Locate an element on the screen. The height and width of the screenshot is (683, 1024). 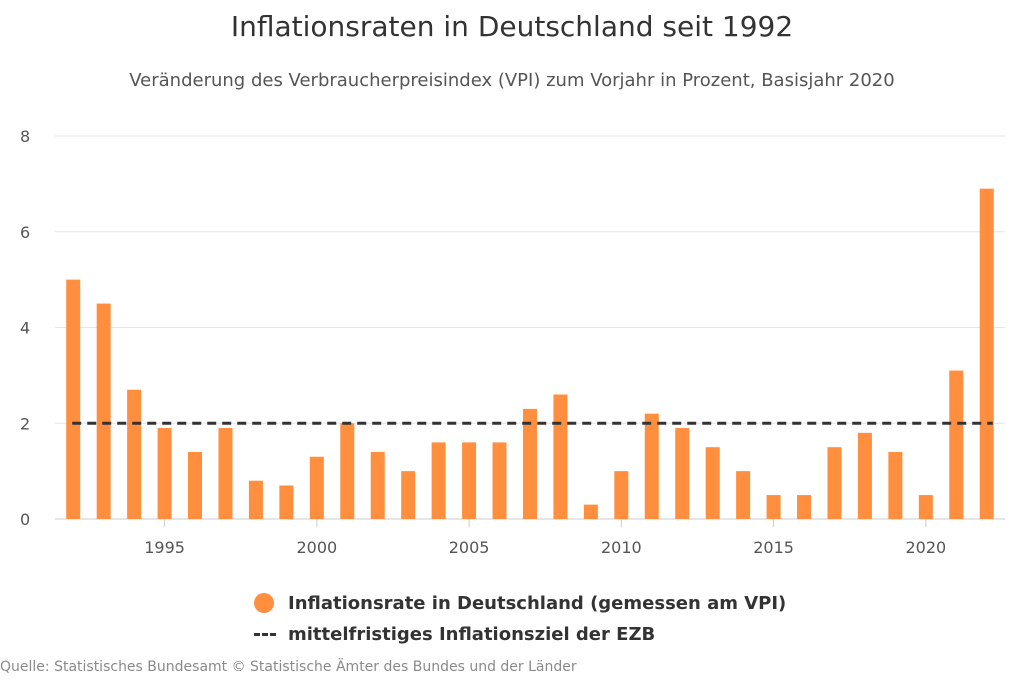
bar-1994 is located at coordinates (134, 454).